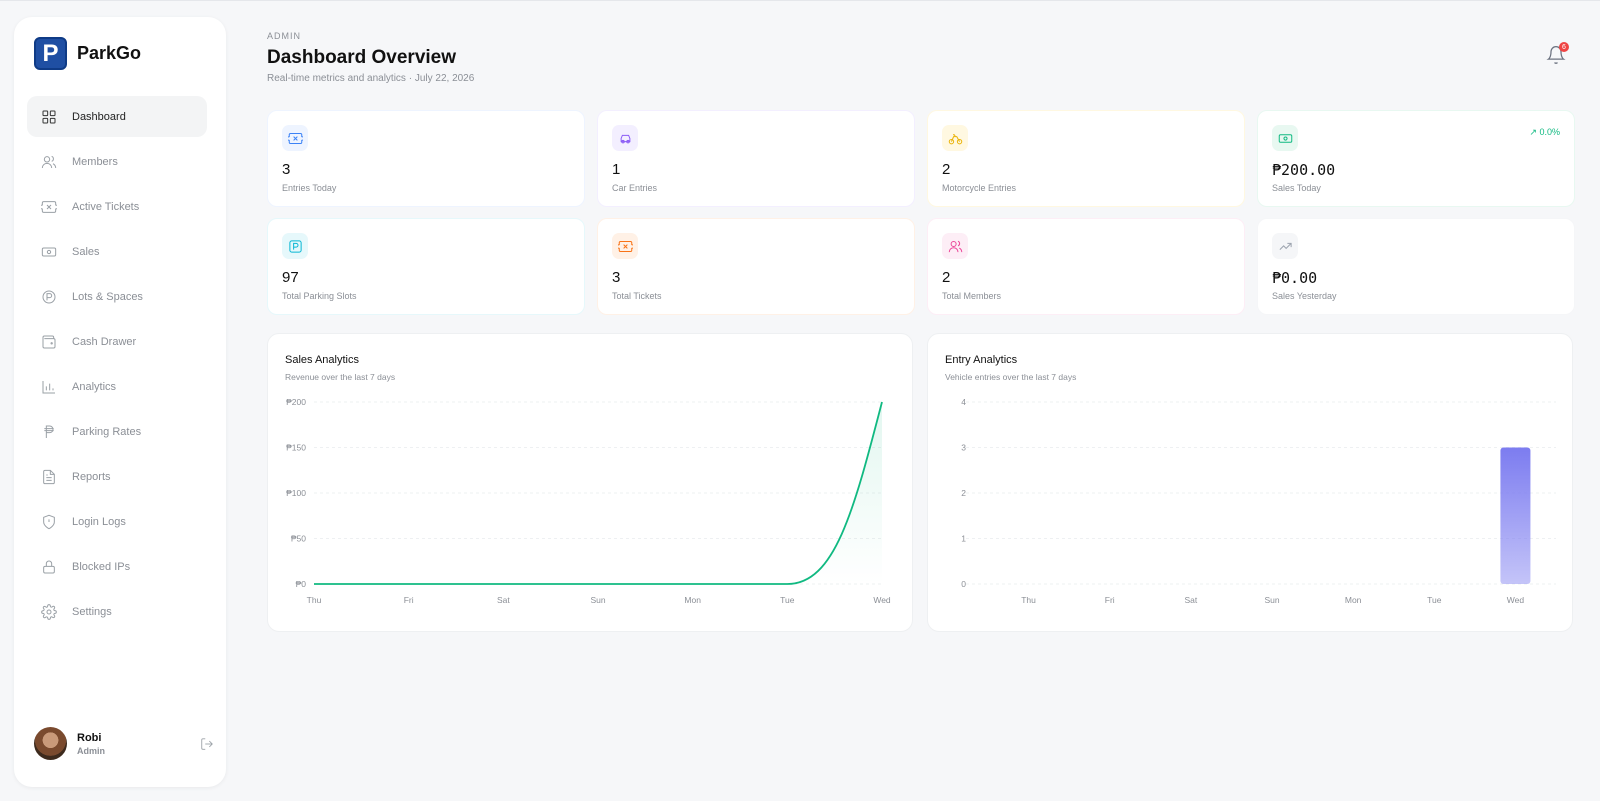  Describe the element at coordinates (49, 477) in the screenshot. I see `file-text-icon` at that location.